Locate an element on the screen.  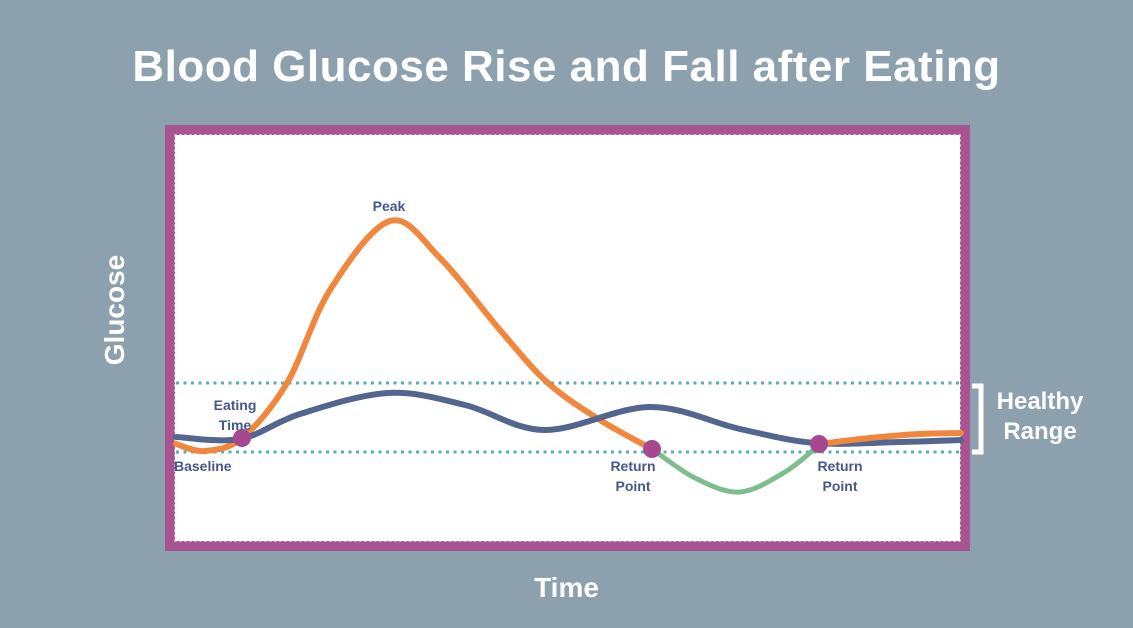
return-point-1-annotation: Return Point is located at coordinates (633, 476).